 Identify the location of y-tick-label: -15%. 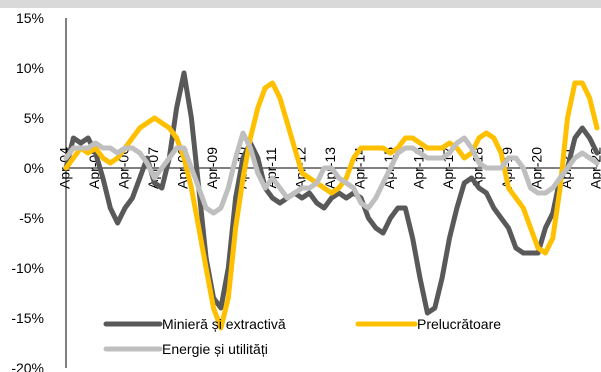
(27, 318).